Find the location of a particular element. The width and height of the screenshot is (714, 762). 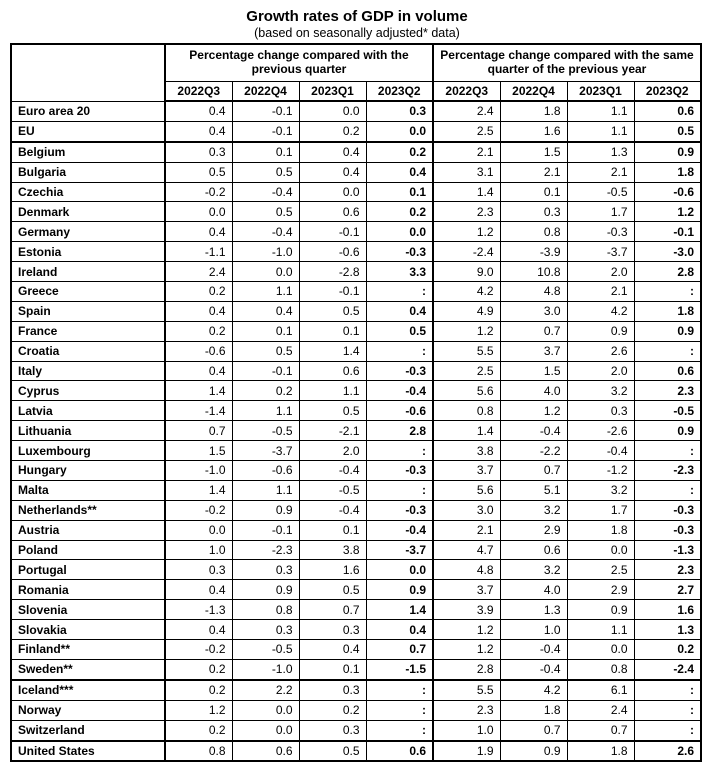

value-cell: -2.4 is located at coordinates (667, 669).